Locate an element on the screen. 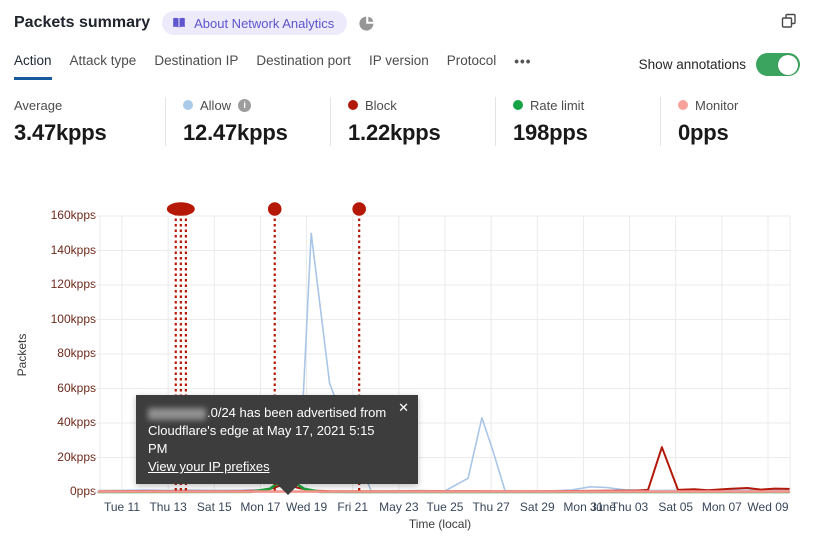 The height and width of the screenshot is (545, 816). popout-window-icon is located at coordinates (789, 21).